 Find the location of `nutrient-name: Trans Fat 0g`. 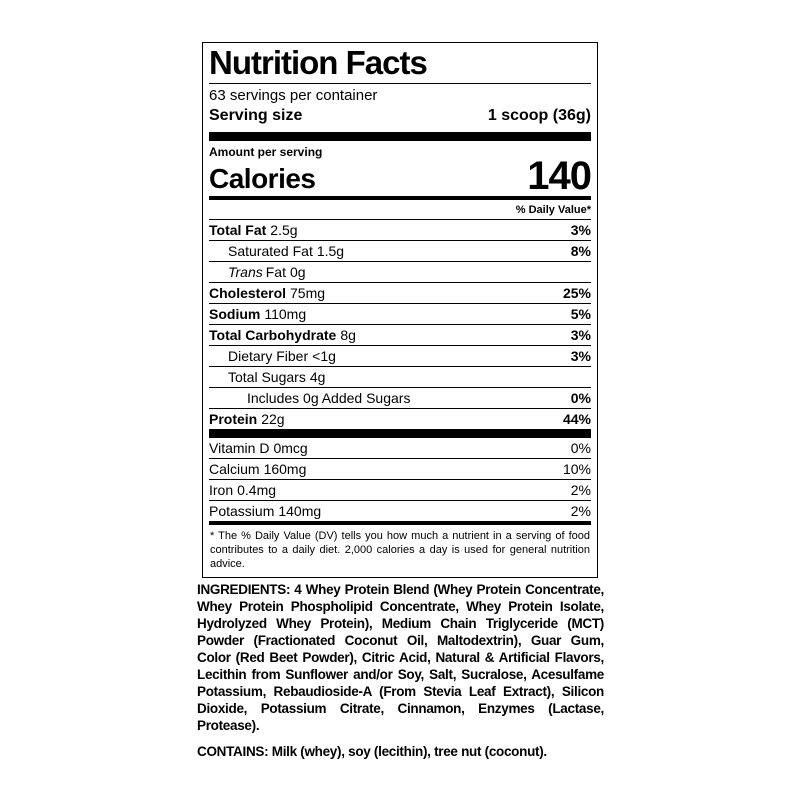

nutrient-name: Trans Fat 0g is located at coordinates (267, 271).